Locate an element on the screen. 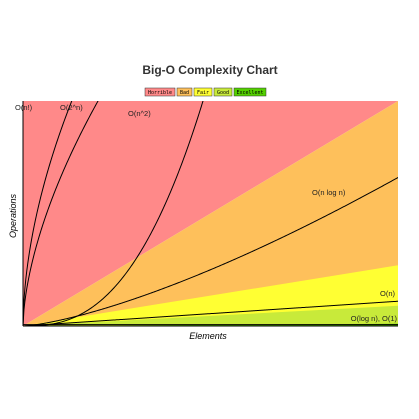 This screenshot has height=419, width=419. legend-item-good: Good is located at coordinates (223, 92).